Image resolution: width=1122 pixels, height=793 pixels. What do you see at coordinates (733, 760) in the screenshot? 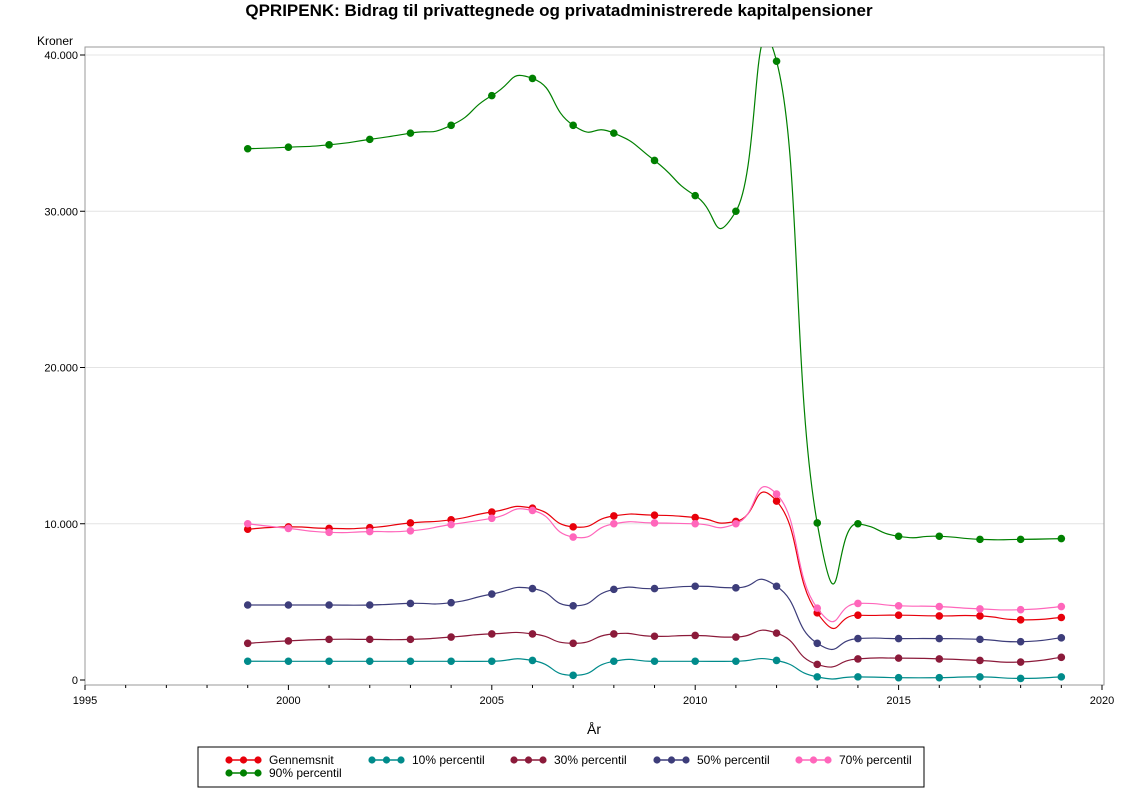
I see `legend-label: 50% percentil` at bounding box center [733, 760].